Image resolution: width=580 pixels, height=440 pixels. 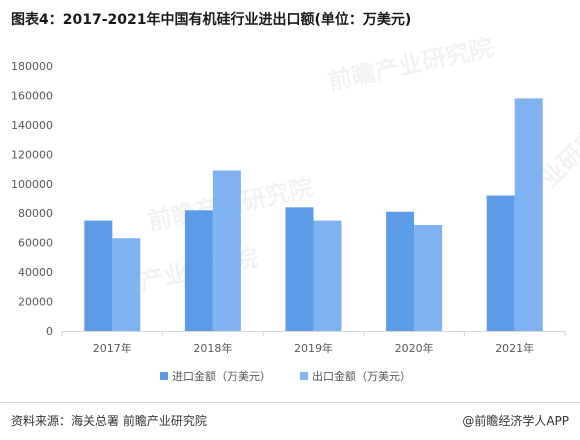 What do you see at coordinates (49, 331) in the screenshot?
I see `y-tick-label: 0` at bounding box center [49, 331].